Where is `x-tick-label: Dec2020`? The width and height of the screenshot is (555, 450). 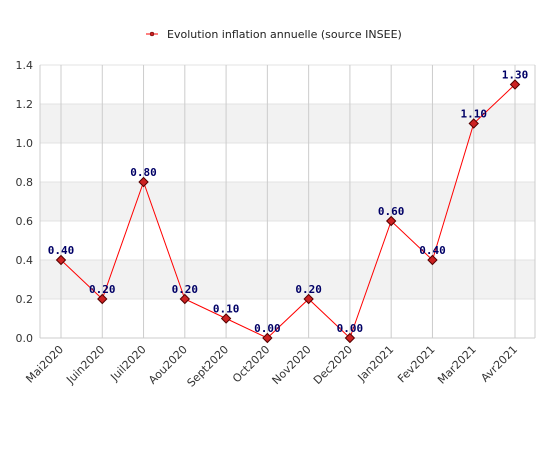 x-tick-label: Dec2020 is located at coordinates (333, 365).